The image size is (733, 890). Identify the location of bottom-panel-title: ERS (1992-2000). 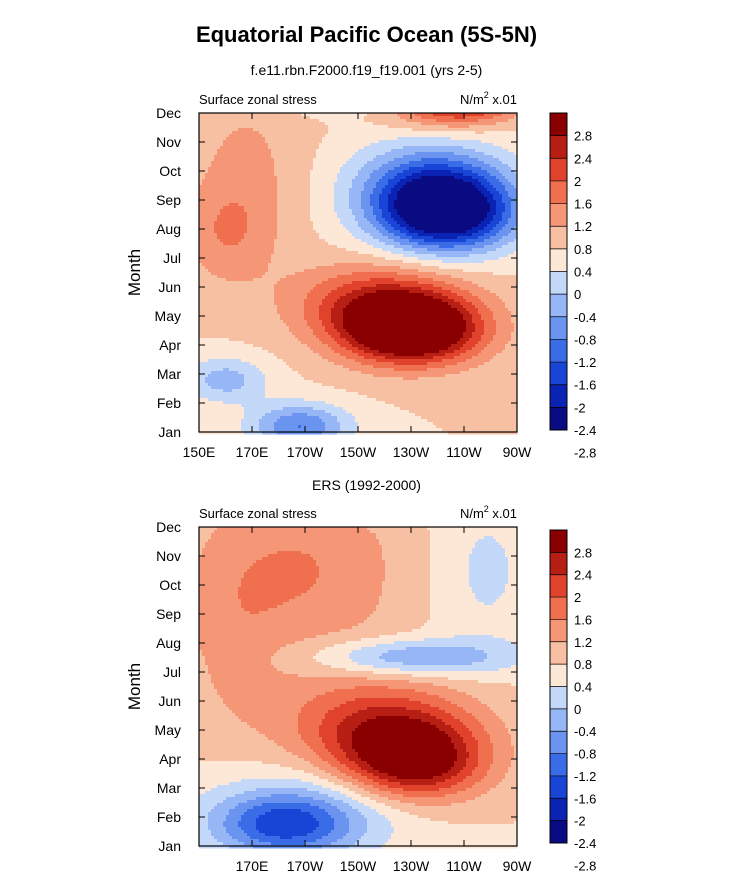
(366, 485).